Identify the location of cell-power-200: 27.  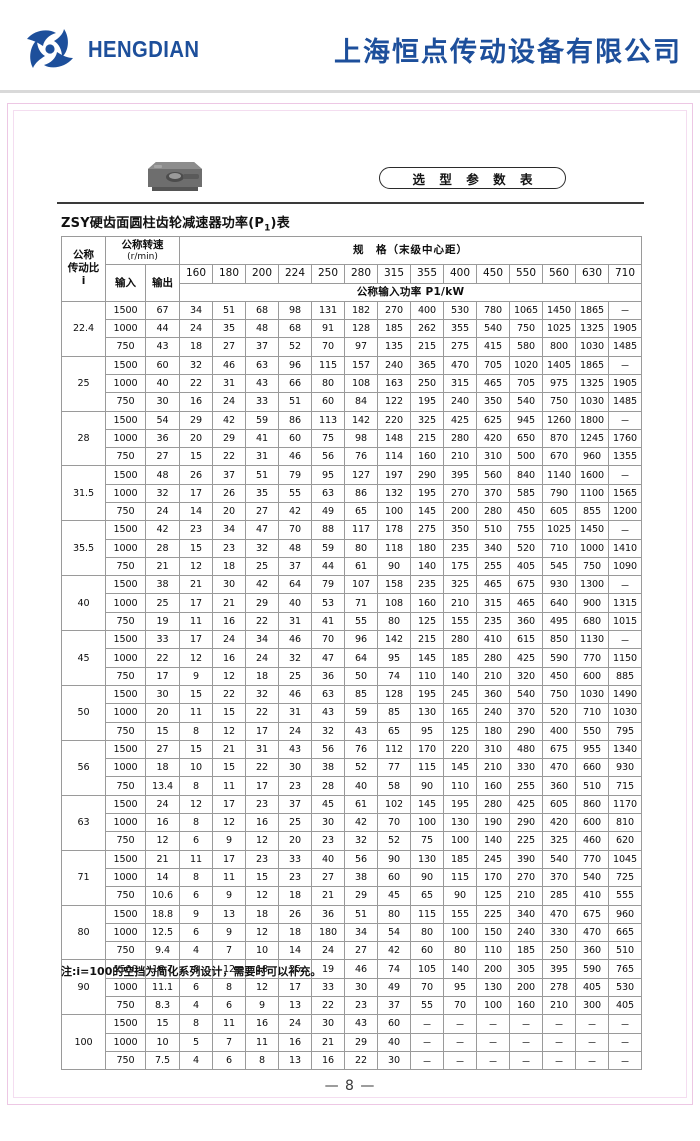
(262, 511).